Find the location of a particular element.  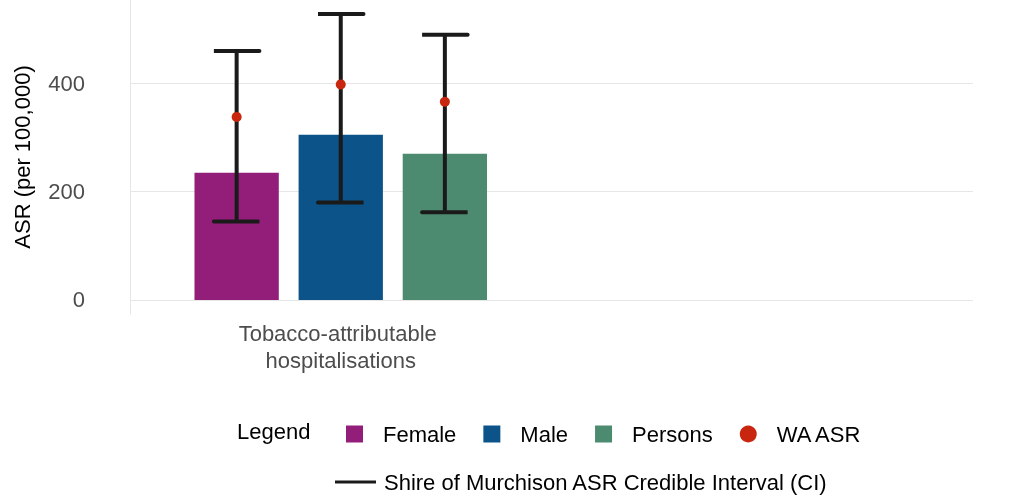

legend-title: Legend is located at coordinates (274, 431).